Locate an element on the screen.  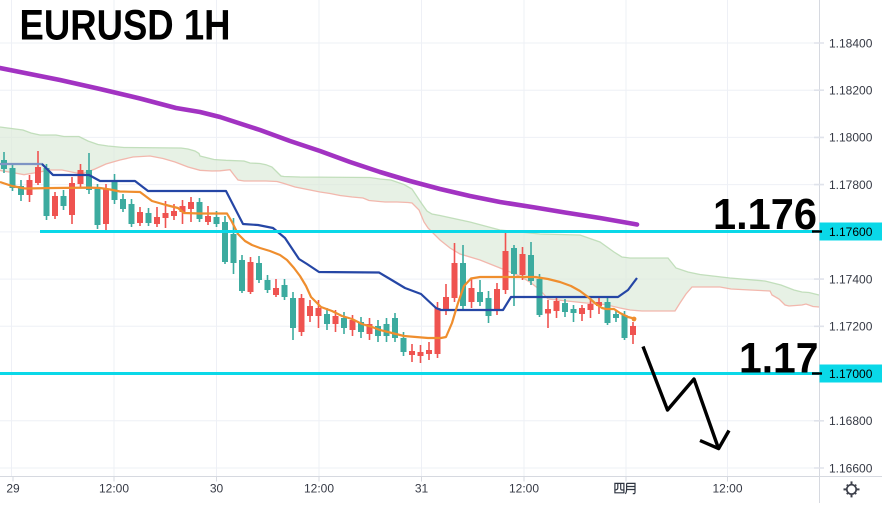
svg-text: 1.17400 is located at coordinates (851, 279).